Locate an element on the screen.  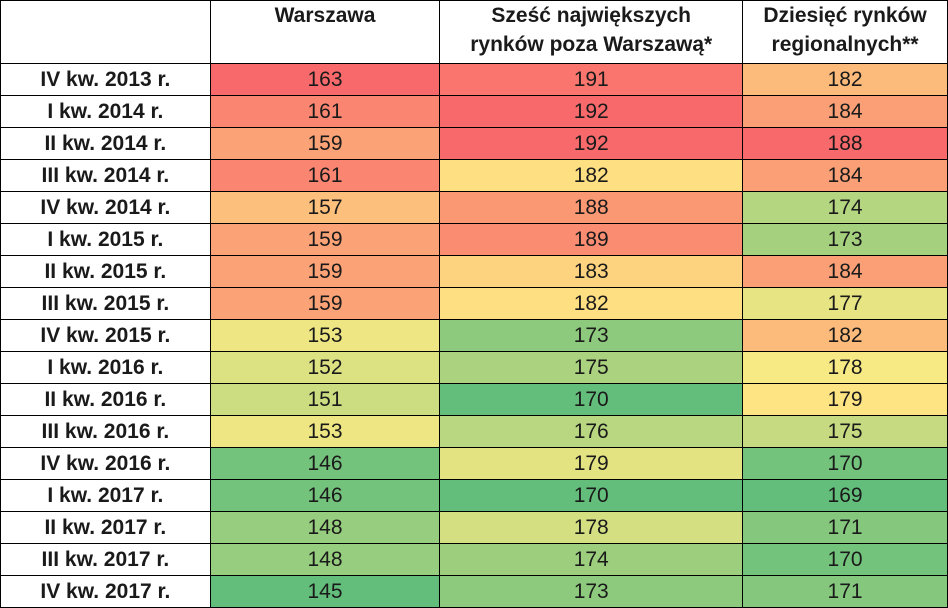
table-row: I kw. 2016 r. 152 175 178 is located at coordinates (474, 367).